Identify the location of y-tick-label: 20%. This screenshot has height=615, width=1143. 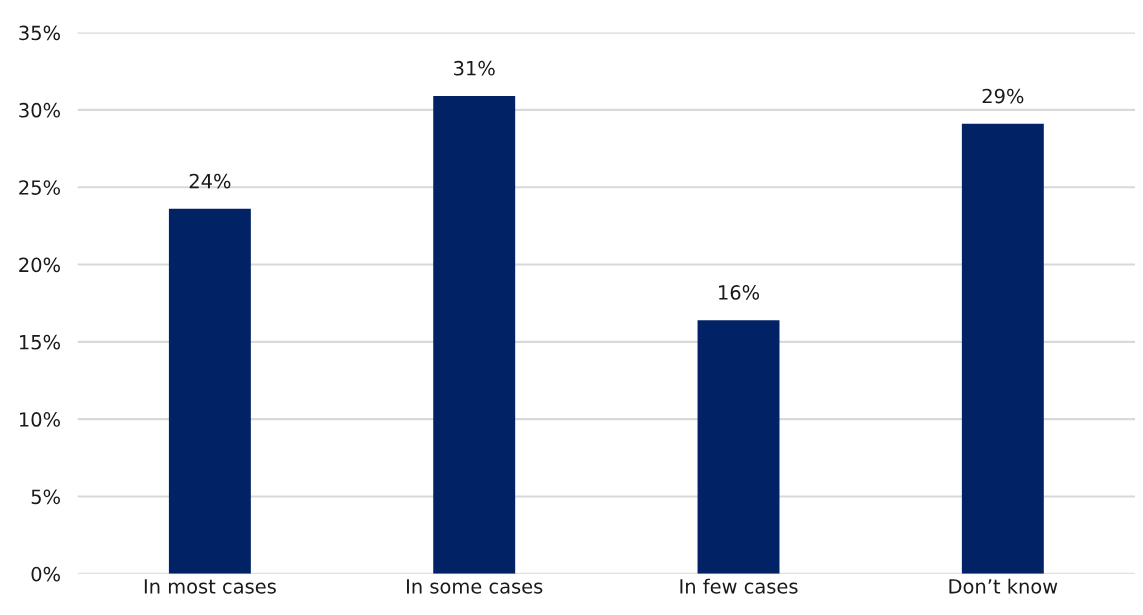
(39, 265).